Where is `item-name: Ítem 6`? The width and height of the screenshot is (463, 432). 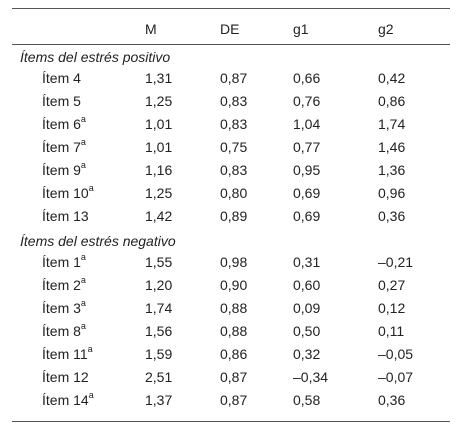 item-name: Ítem 6 is located at coordinates (61, 124).